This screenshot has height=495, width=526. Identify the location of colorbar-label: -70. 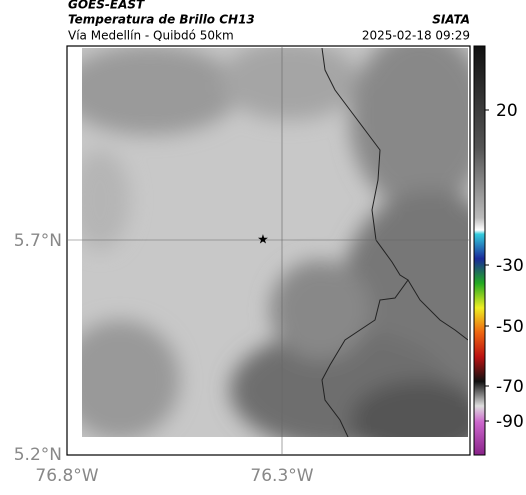
(510, 387).